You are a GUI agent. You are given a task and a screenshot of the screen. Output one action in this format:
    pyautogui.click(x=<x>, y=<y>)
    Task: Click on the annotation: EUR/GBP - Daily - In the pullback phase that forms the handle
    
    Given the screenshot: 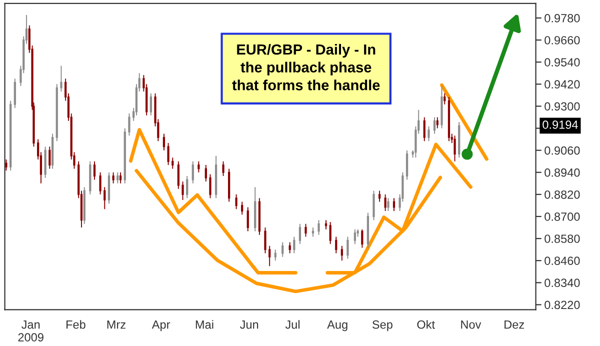 What is the action you would take?
    pyautogui.click(x=306, y=67)
    